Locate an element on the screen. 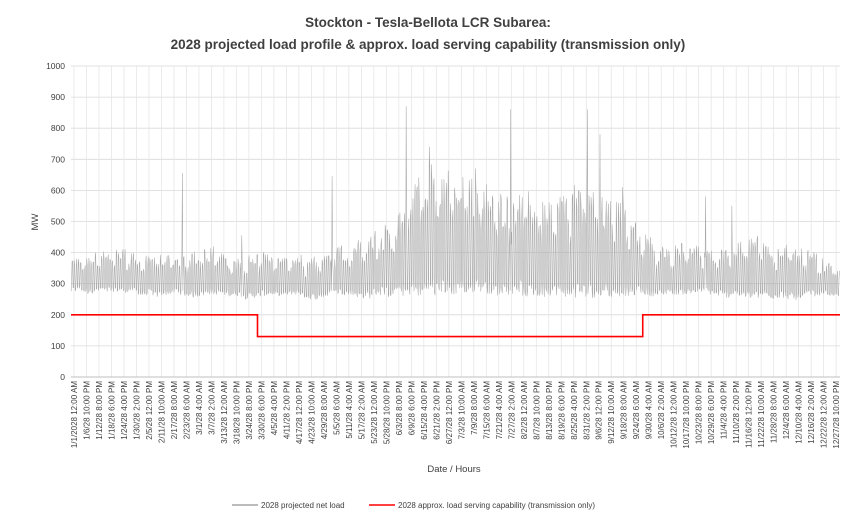  x-tick-label: 4/5/28 4:00 PM is located at coordinates (274, 408).